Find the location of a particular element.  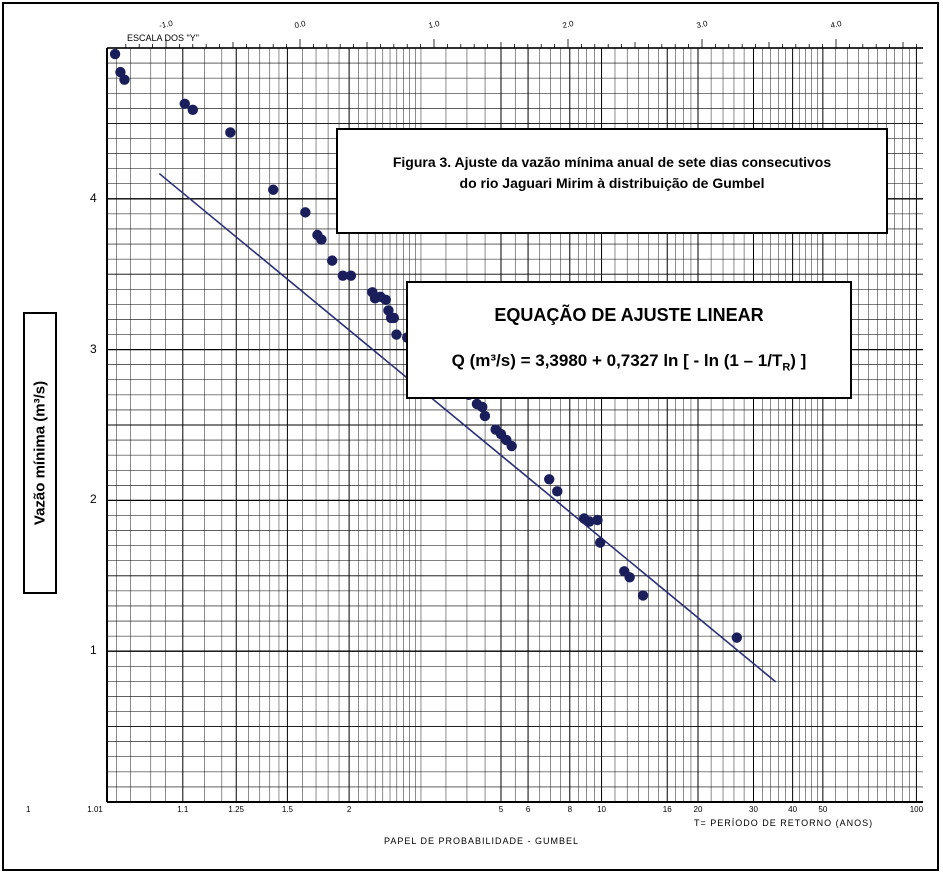

return-period-tick-label: 50 is located at coordinates (823, 809).